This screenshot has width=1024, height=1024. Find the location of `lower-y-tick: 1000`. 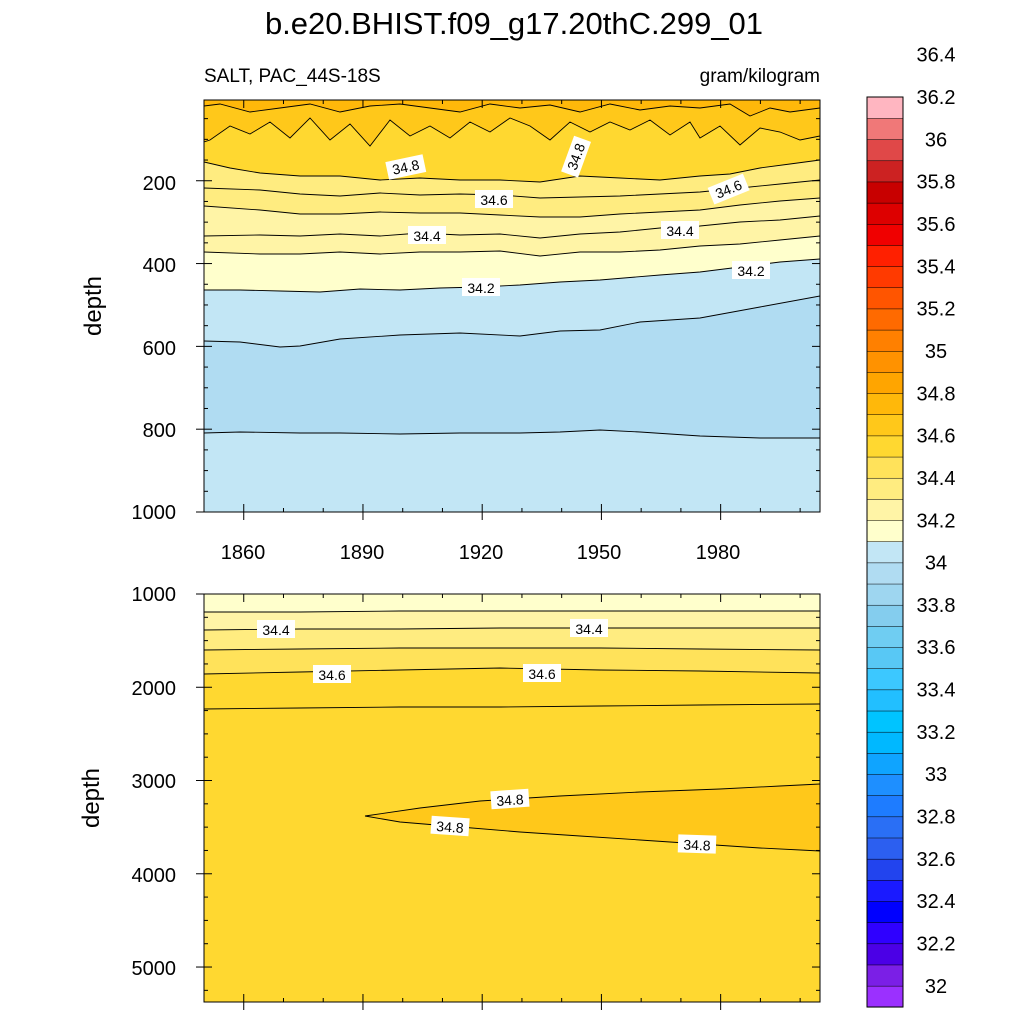

lower-y-tick: 1000 is located at coordinates (154, 595).